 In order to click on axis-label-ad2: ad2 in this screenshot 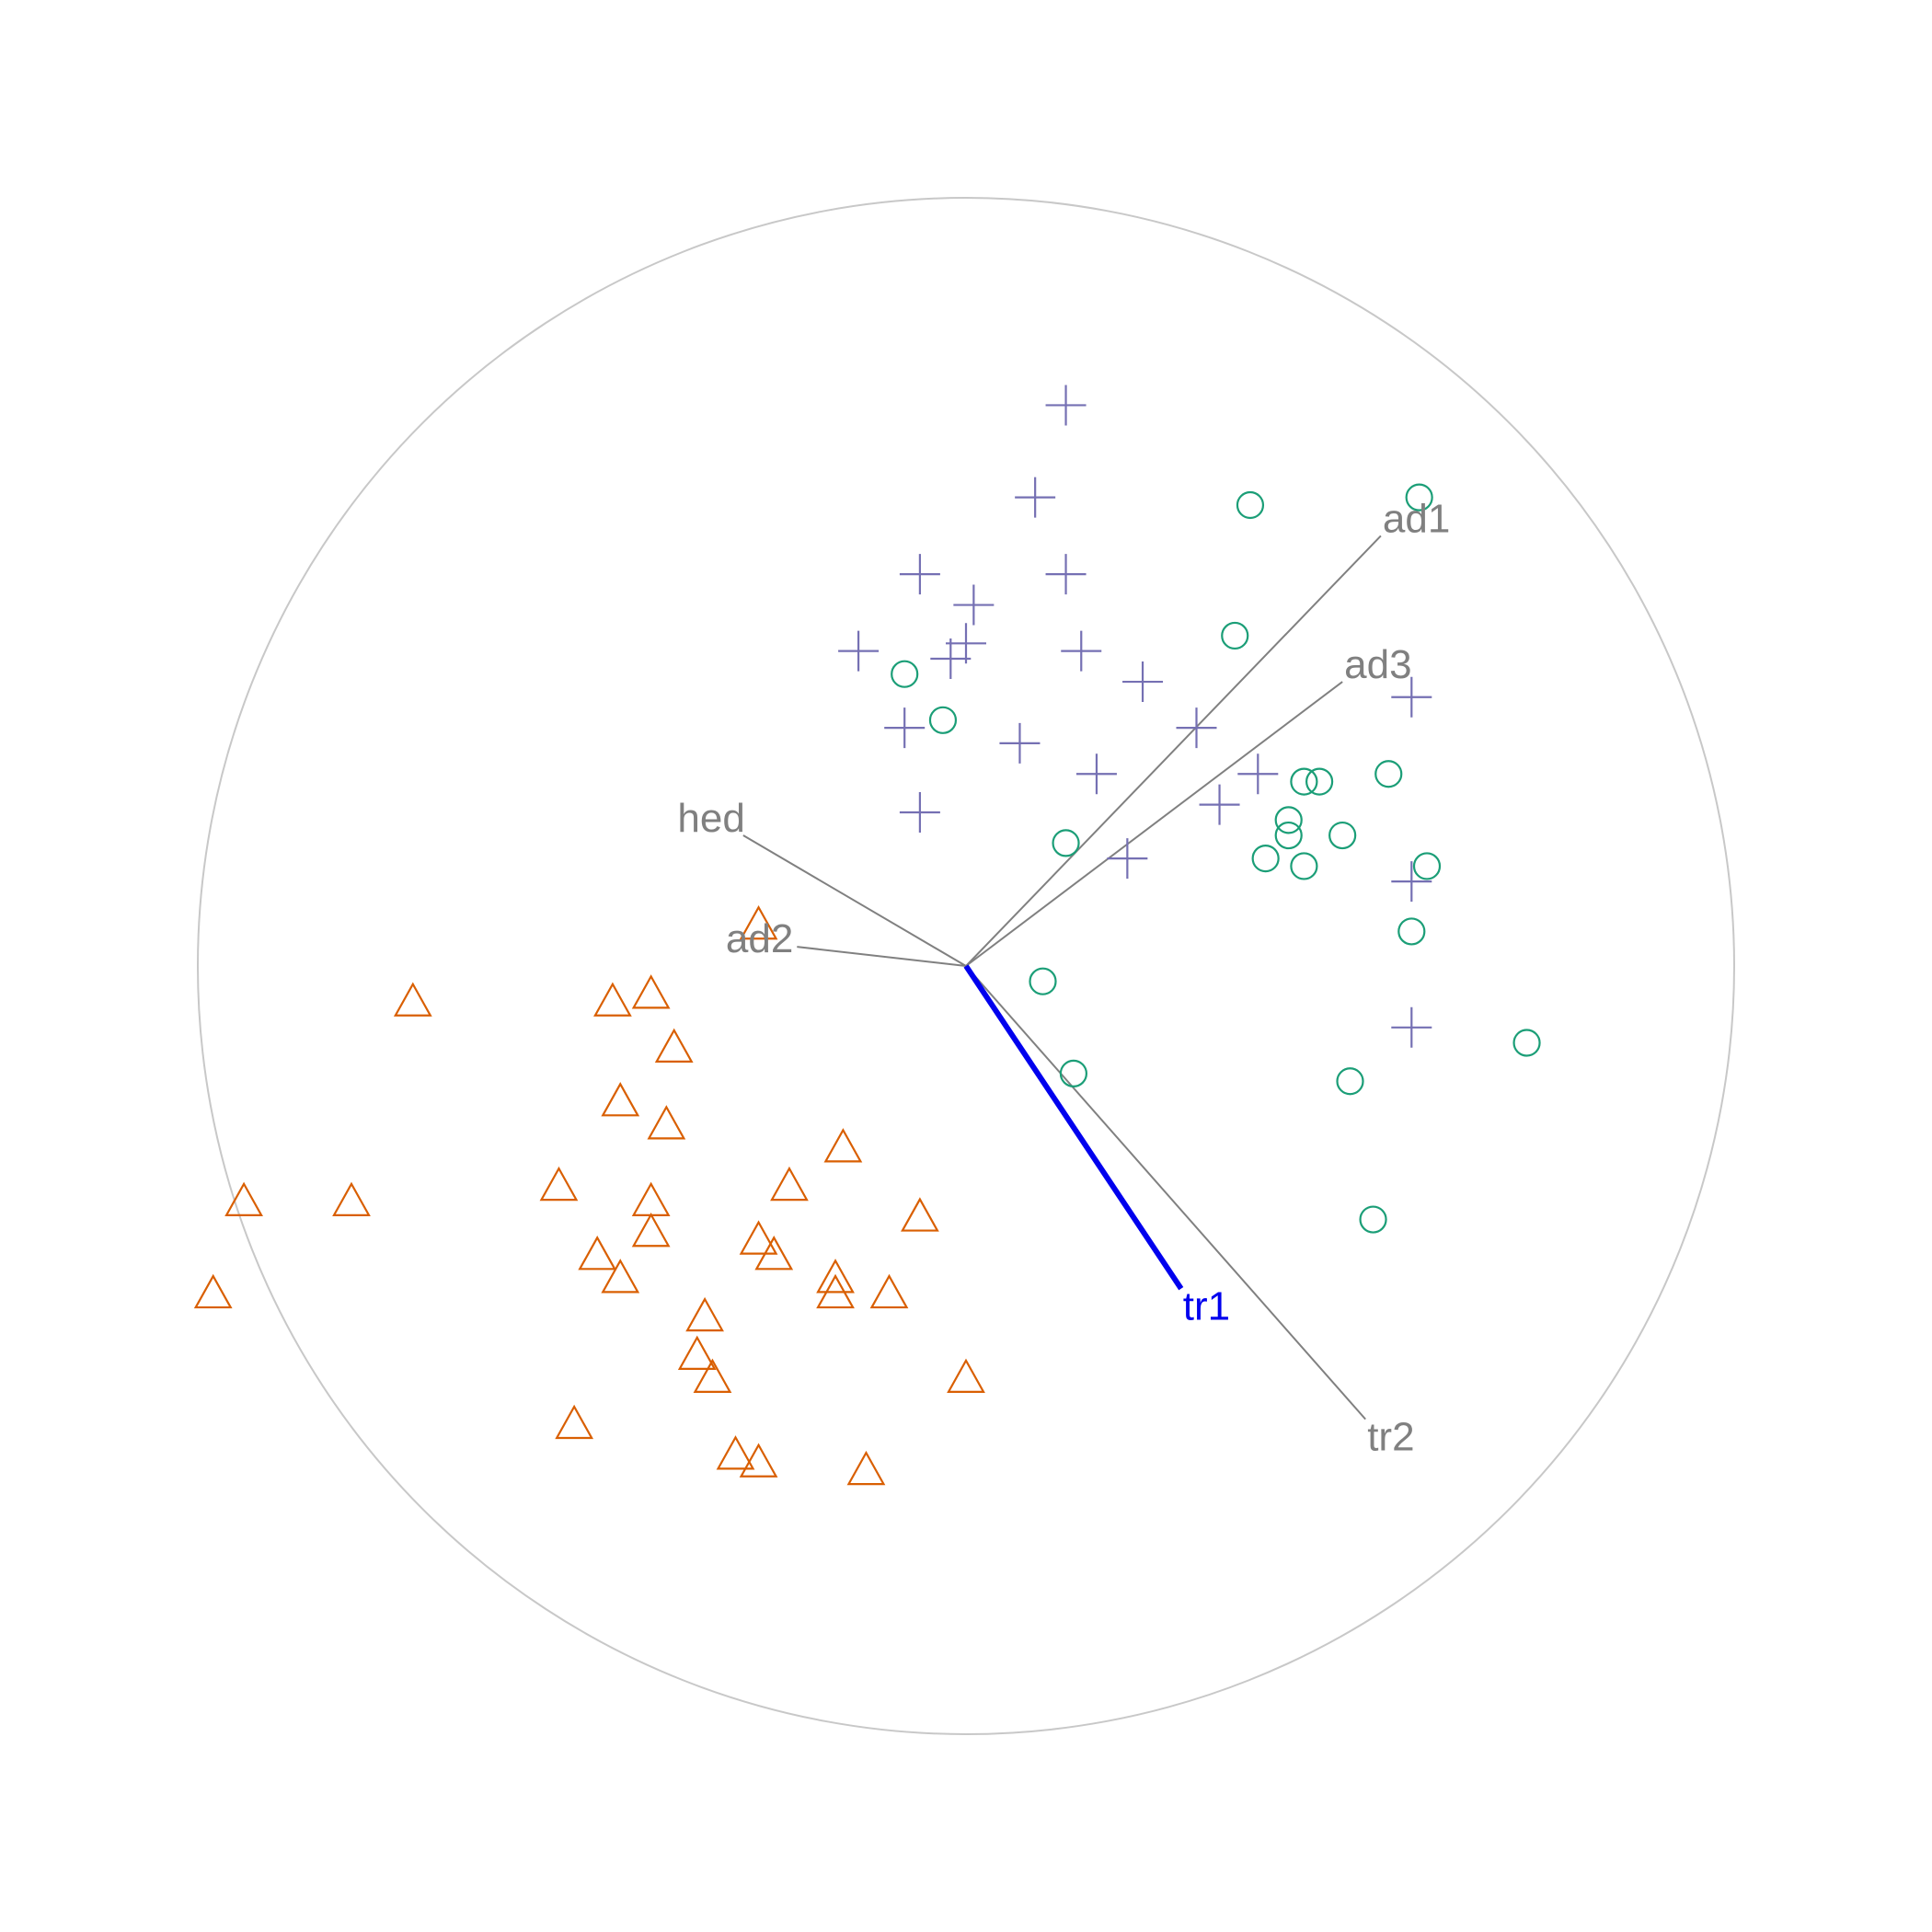, I will do `click(759, 938)`.